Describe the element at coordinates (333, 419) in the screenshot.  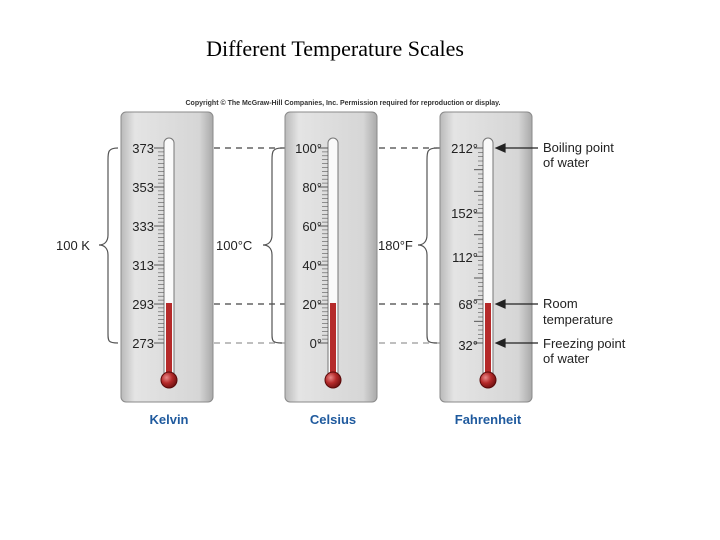
I see `celsius-name: Celsius` at that location.